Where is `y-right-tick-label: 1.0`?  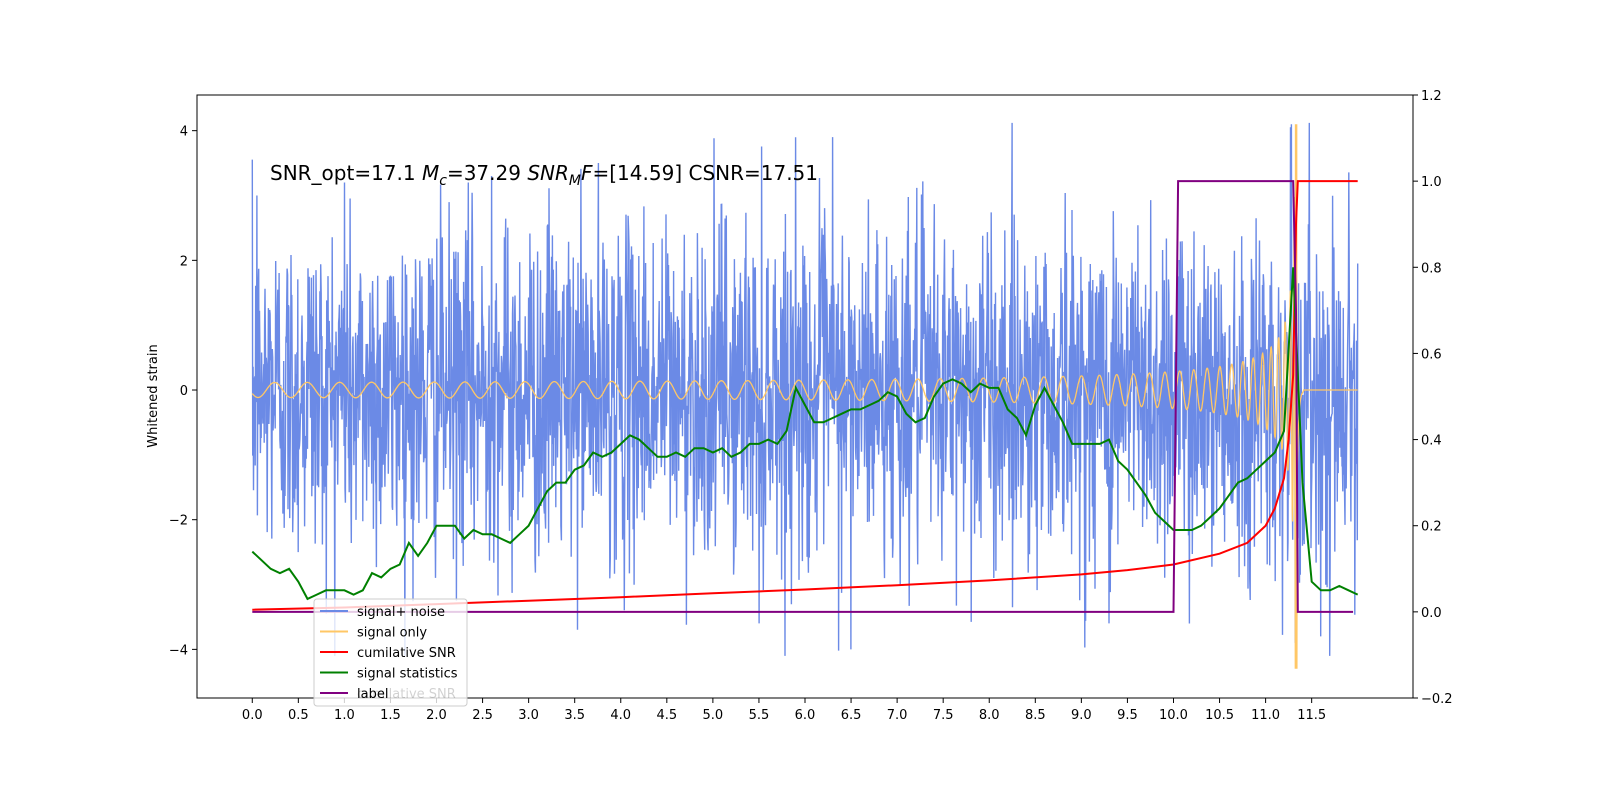 y-right-tick-label: 1.0 is located at coordinates (1431, 182).